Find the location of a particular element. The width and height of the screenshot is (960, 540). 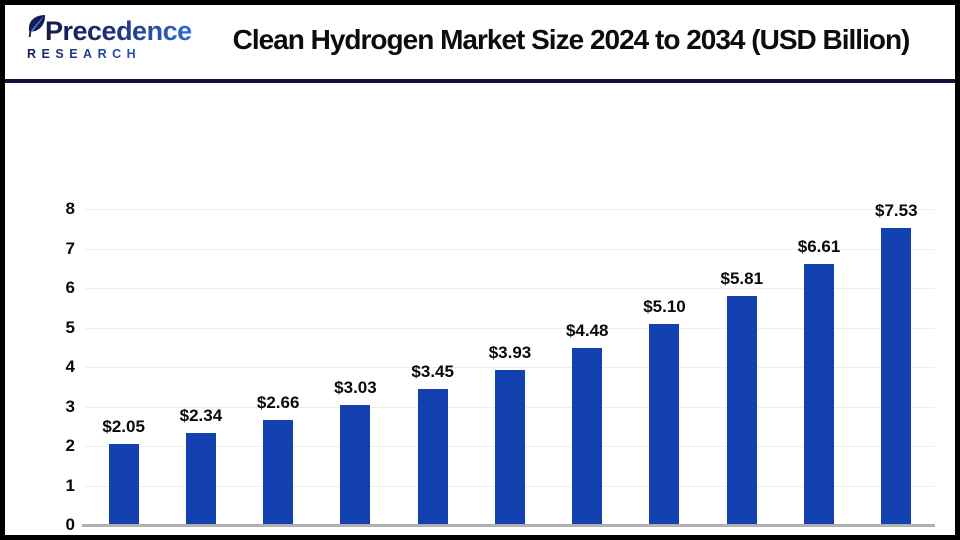

bar-column: $3.93 is located at coordinates (509, 367).